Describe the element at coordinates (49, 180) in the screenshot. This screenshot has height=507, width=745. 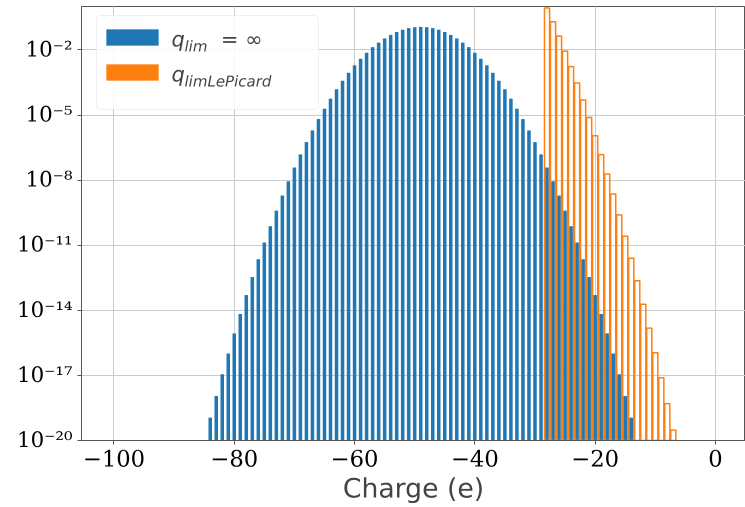
I see `y-tick-label: 10⁻⁸` at that location.